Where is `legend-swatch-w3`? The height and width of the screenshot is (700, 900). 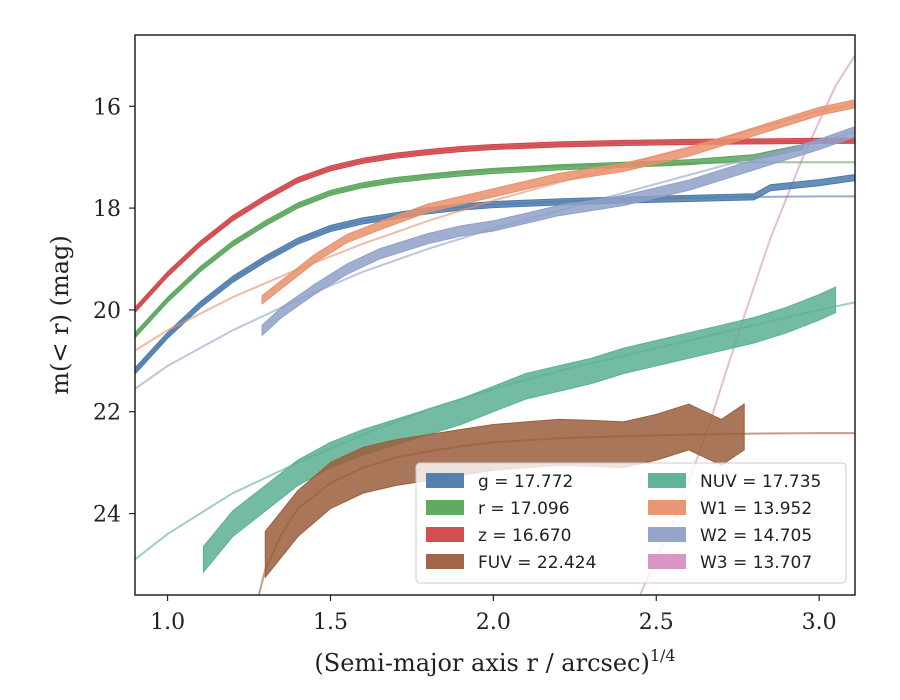
legend-swatch-w3 is located at coordinates (667, 561).